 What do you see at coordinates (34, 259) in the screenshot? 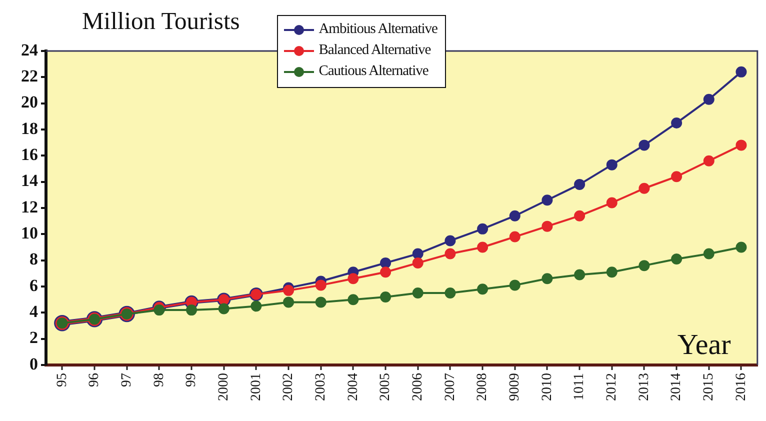
I see `y-tick-label: 8` at bounding box center [34, 259].